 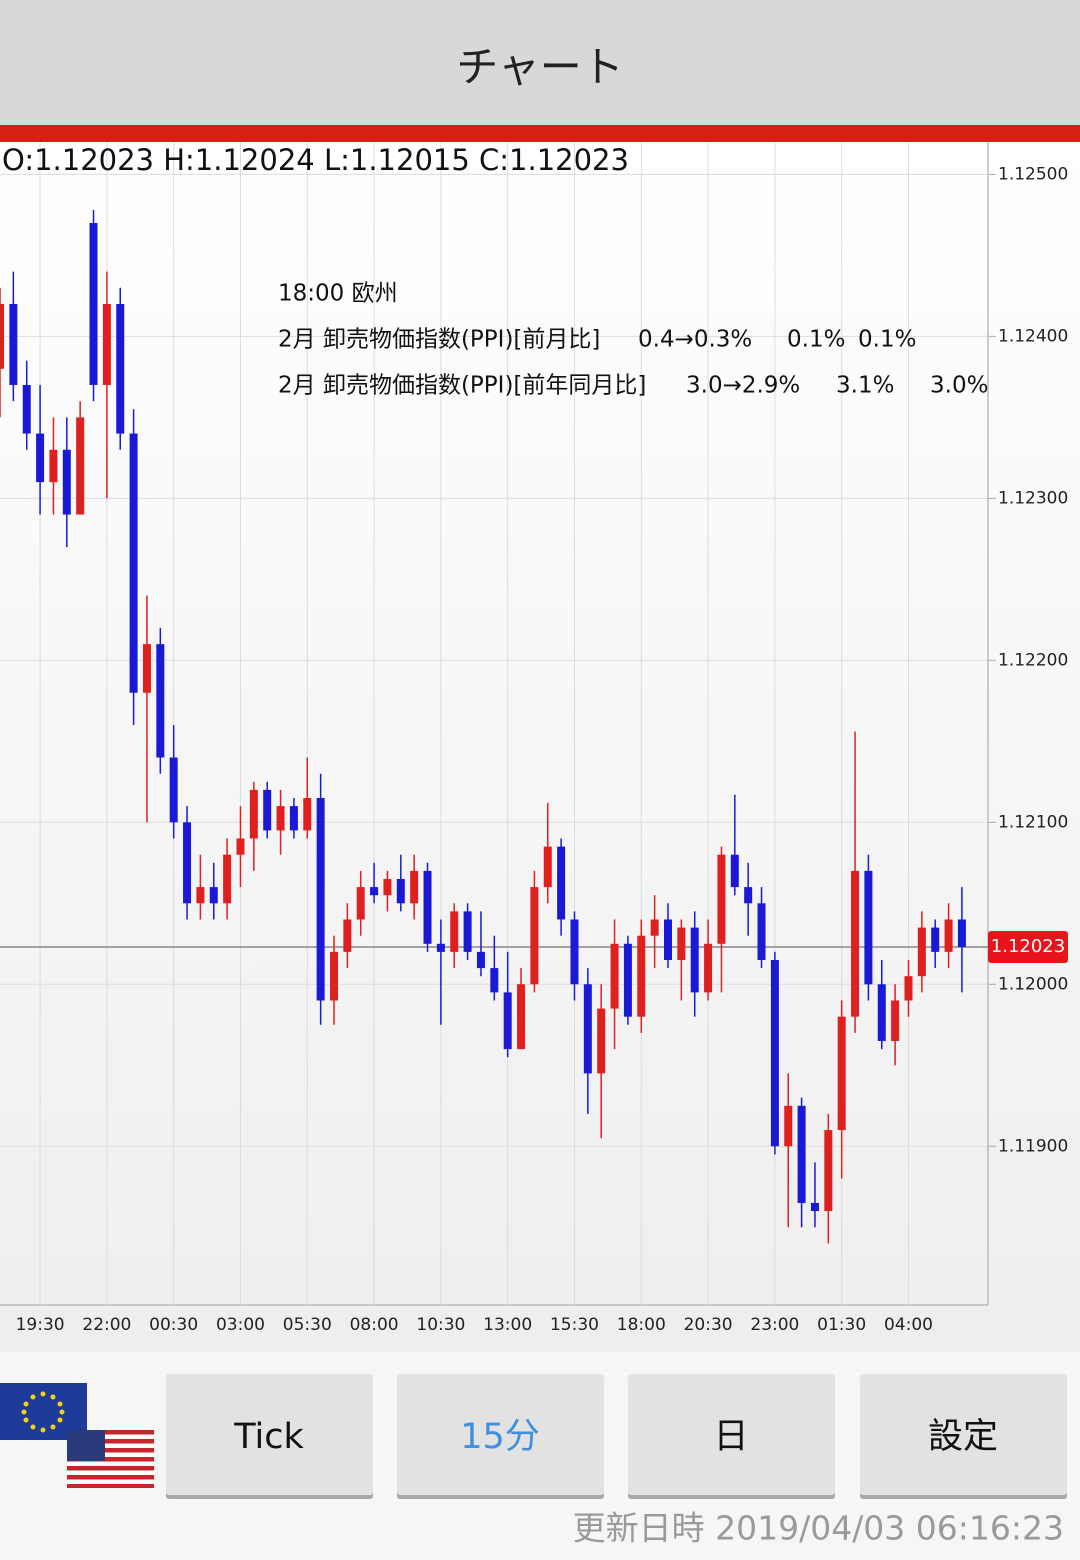 I want to click on event-cell: 2月 卸売物価指数(PPI)[前月比], so click(x=439, y=340).